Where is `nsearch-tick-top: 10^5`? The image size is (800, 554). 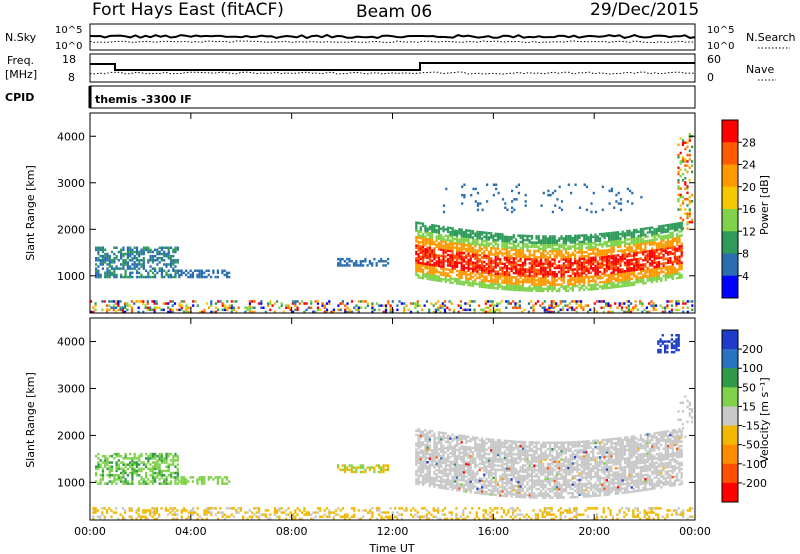
nsearch-tick-top: 10^5 is located at coordinates (720, 30).